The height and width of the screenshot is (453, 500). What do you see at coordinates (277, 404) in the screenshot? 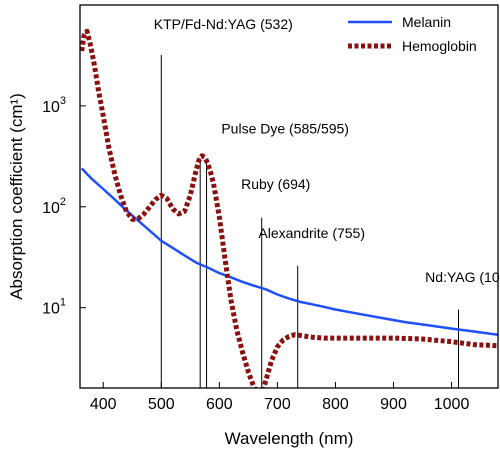
I see `x-tick-label-700: 700` at bounding box center [277, 404].